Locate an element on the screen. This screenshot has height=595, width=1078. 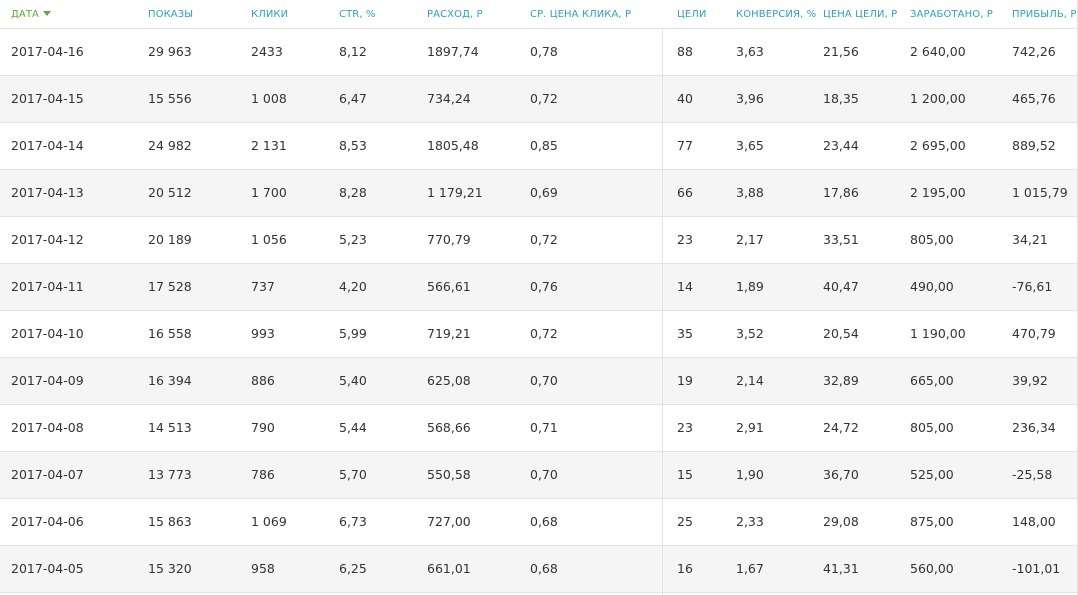
cell-impressions: 15 556 is located at coordinates (170, 98).